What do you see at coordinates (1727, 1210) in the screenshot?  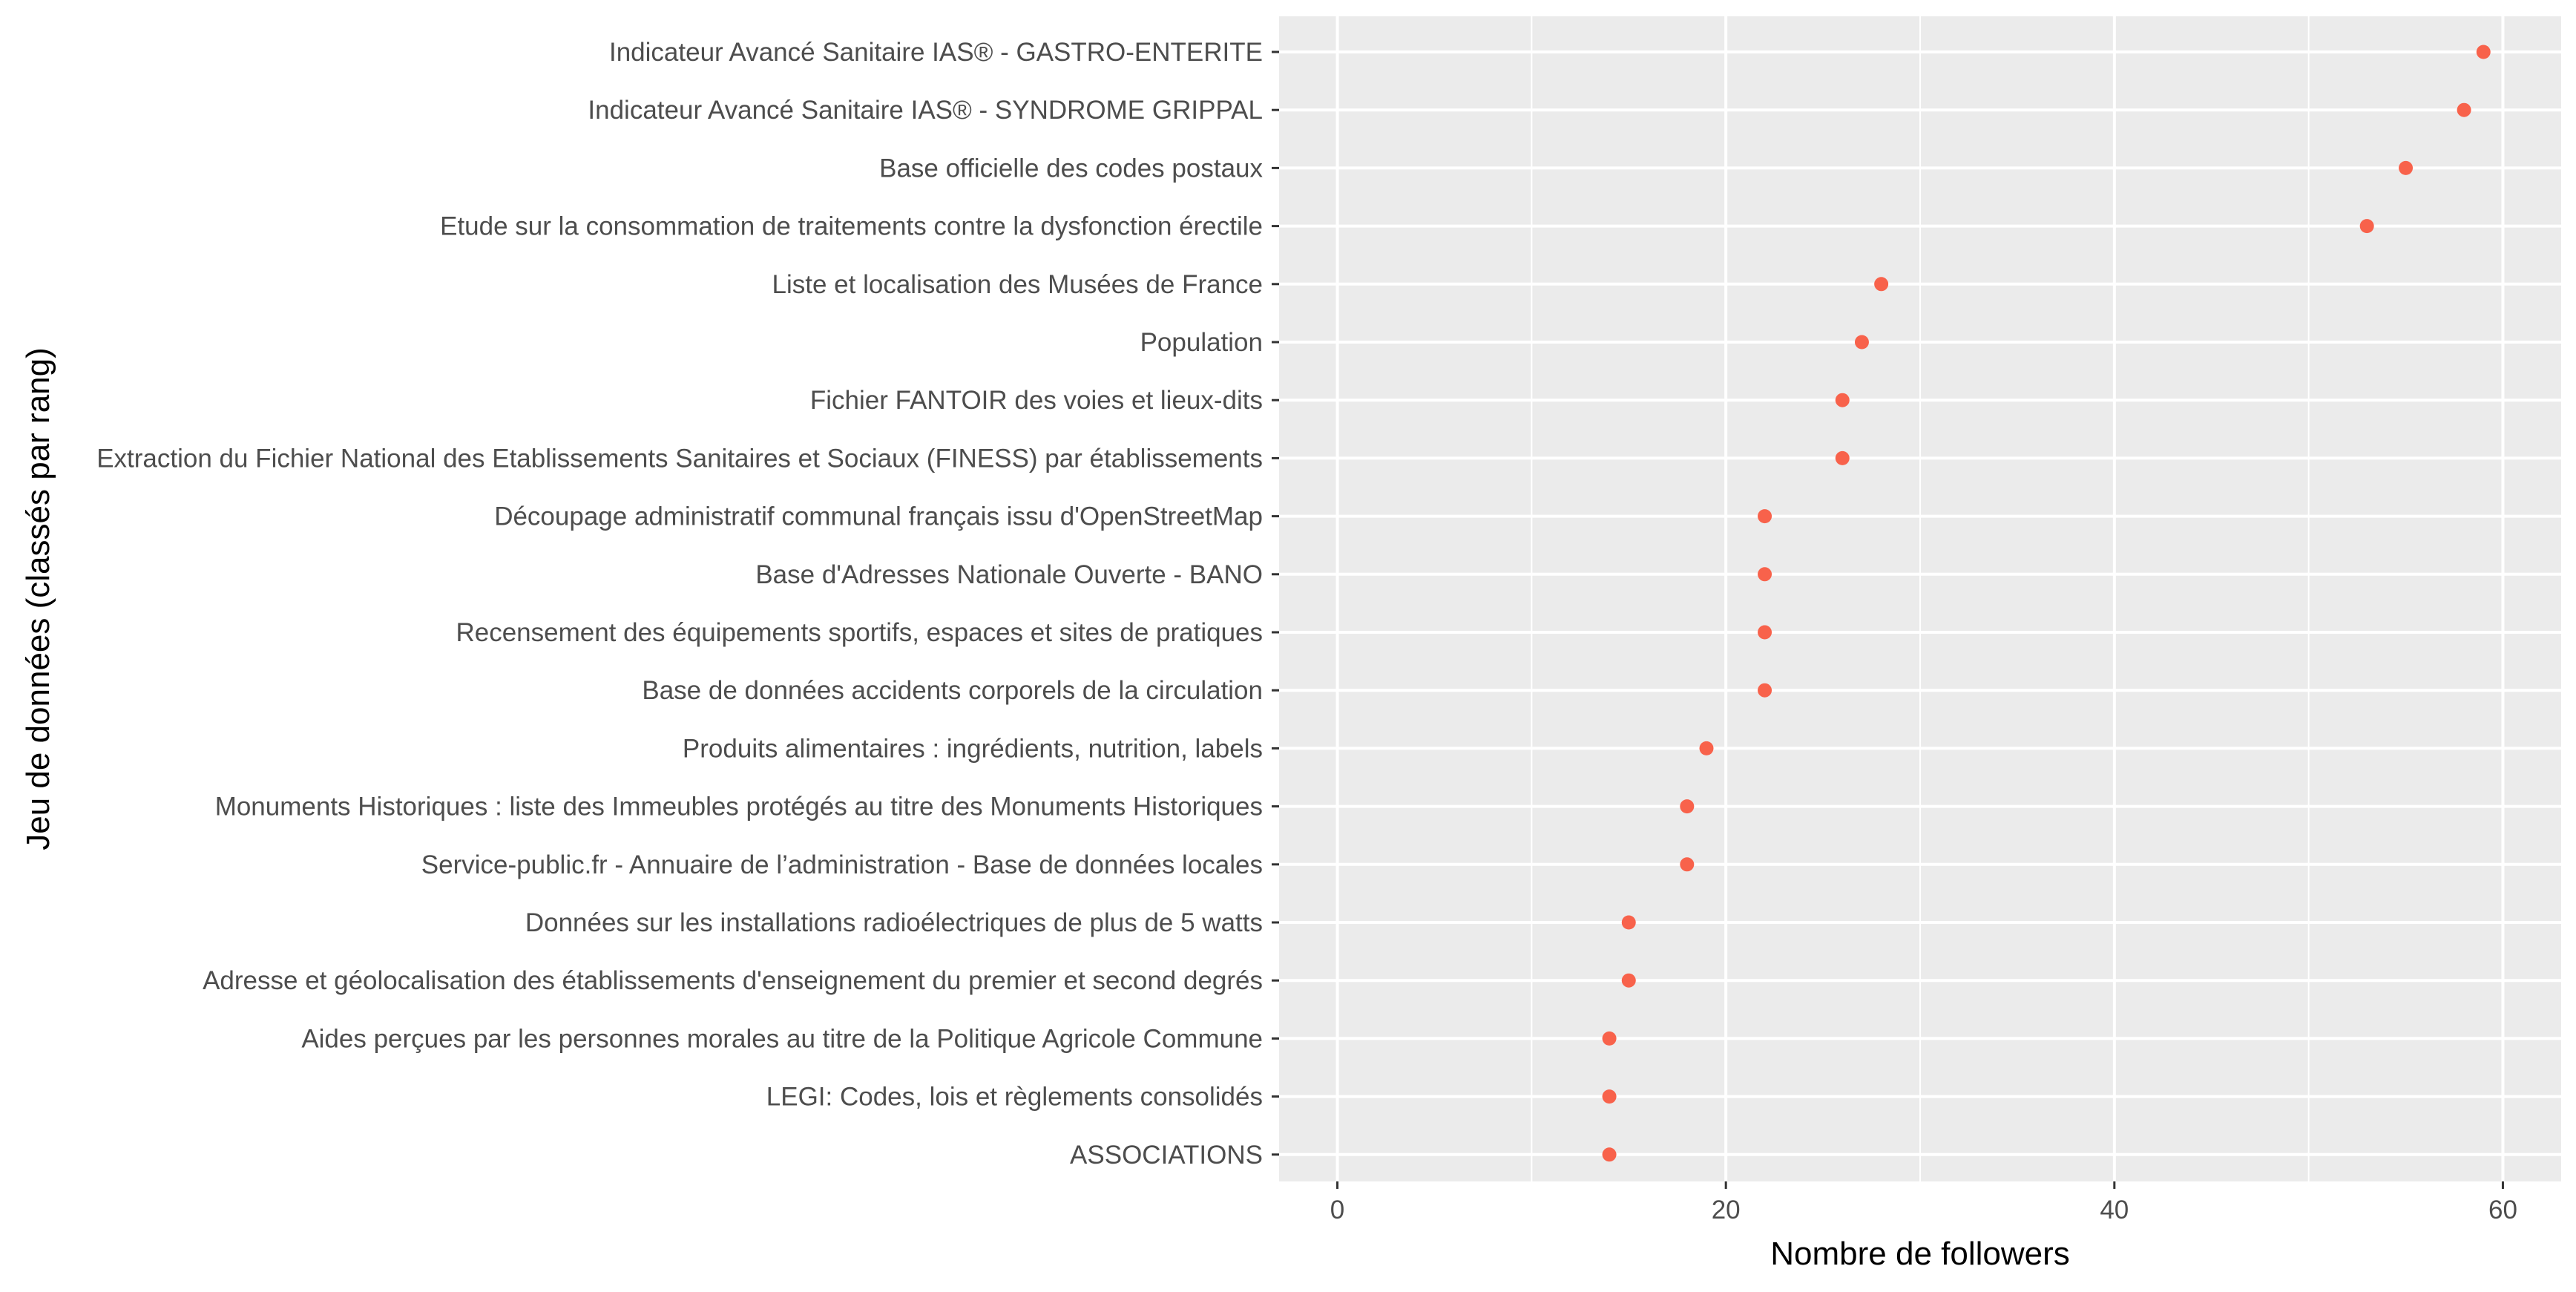 I see `x-tick-label: 20` at bounding box center [1727, 1210].